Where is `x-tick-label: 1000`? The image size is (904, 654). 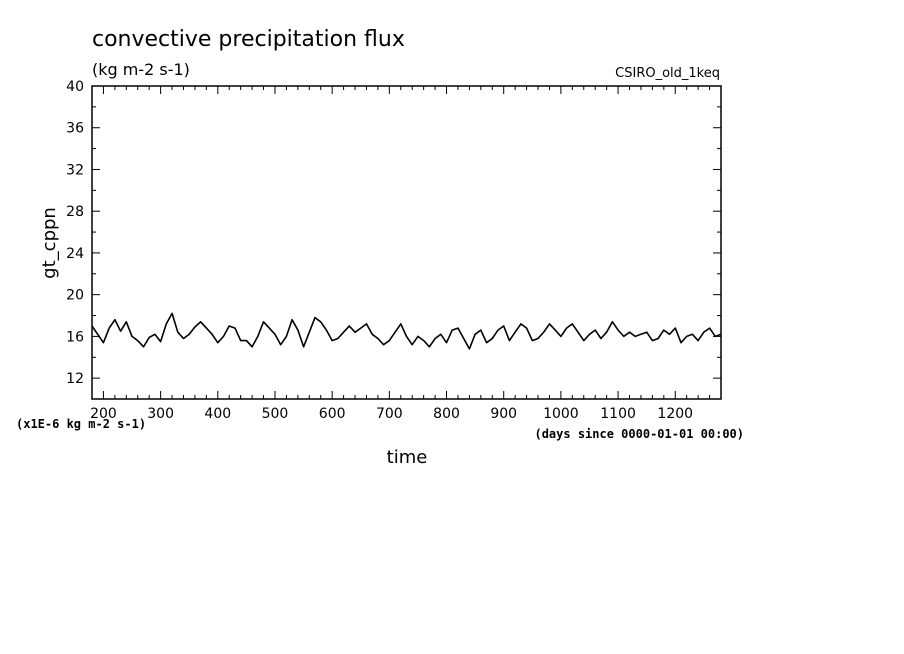 x-tick-label: 1000 is located at coordinates (561, 414).